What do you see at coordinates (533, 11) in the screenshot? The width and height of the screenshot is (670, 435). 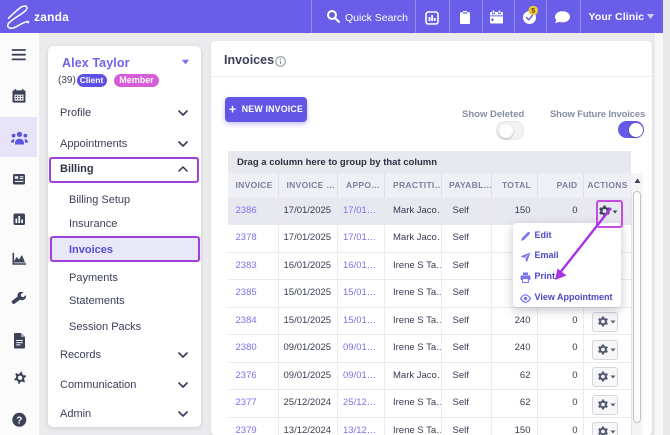 I see `svg-text: 5` at bounding box center [533, 11].